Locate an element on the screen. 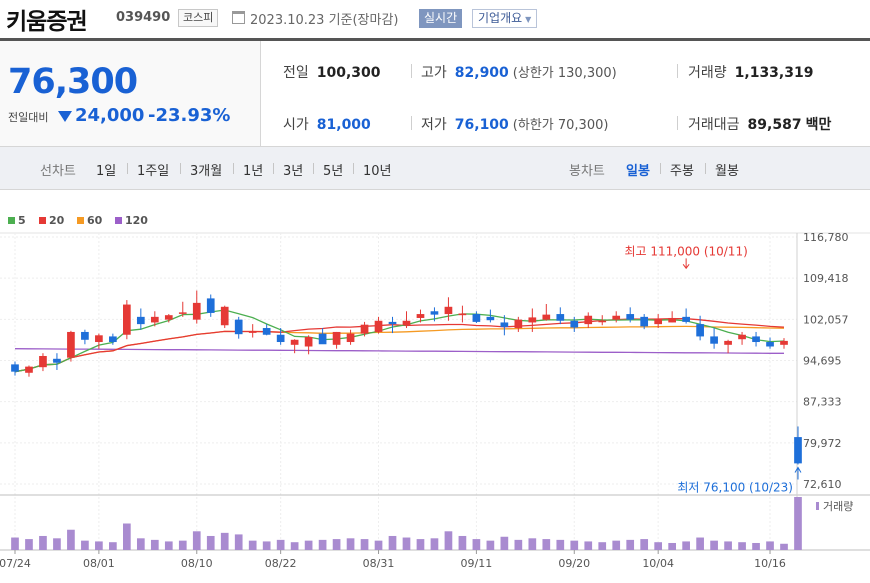  candle-daily: 일봉 is located at coordinates (638, 171).